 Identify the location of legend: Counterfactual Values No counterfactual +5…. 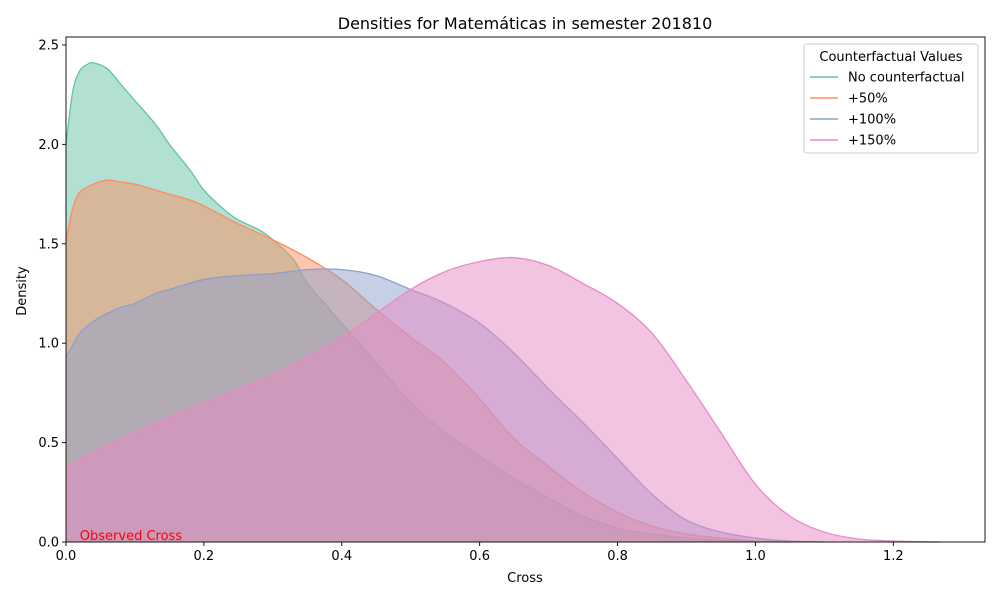
(891, 98).